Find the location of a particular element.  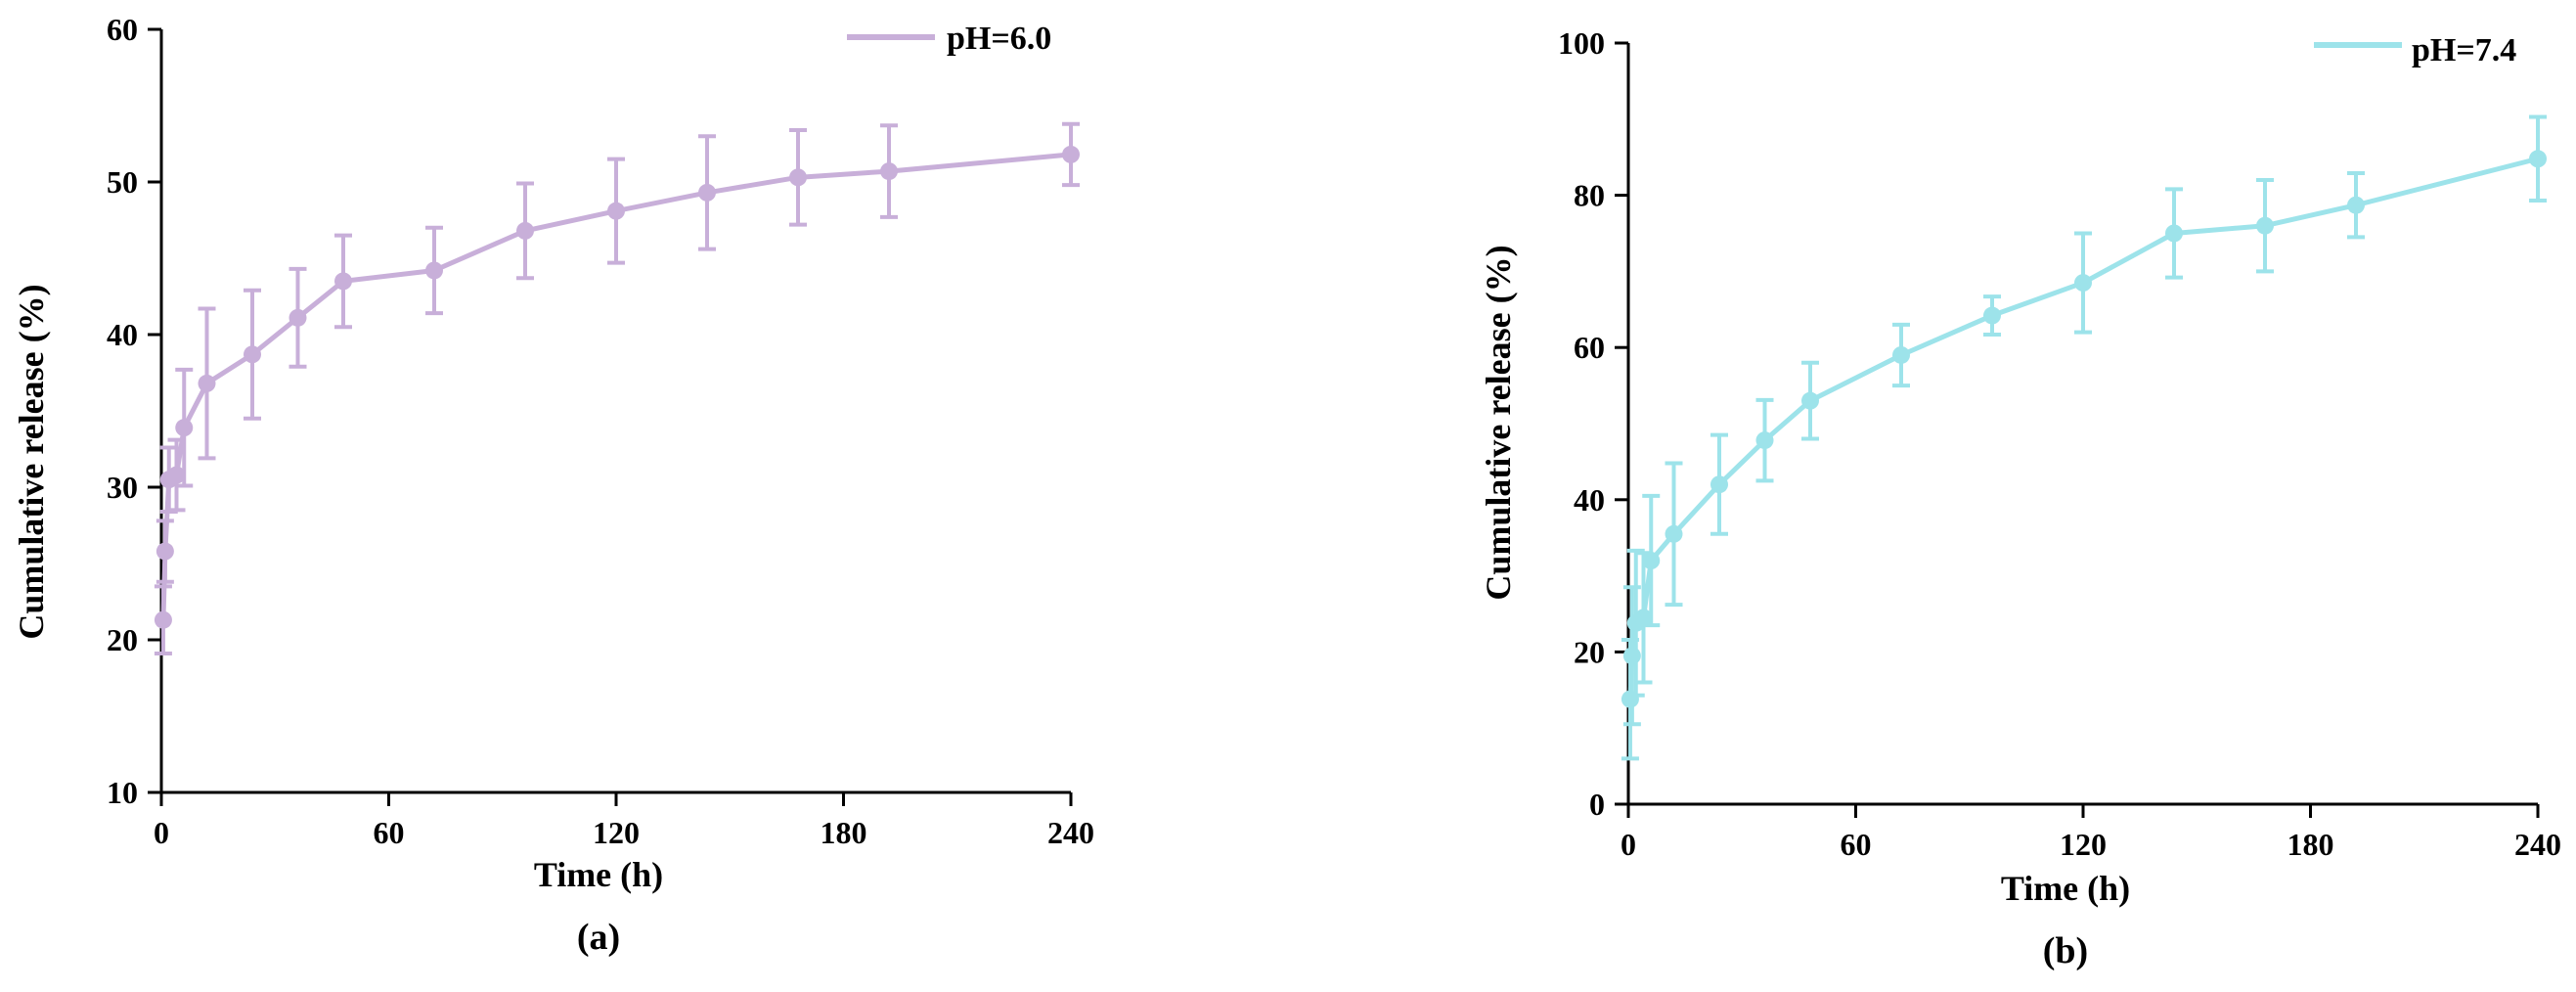

panel-label-b: (b) is located at coordinates (2065, 951).